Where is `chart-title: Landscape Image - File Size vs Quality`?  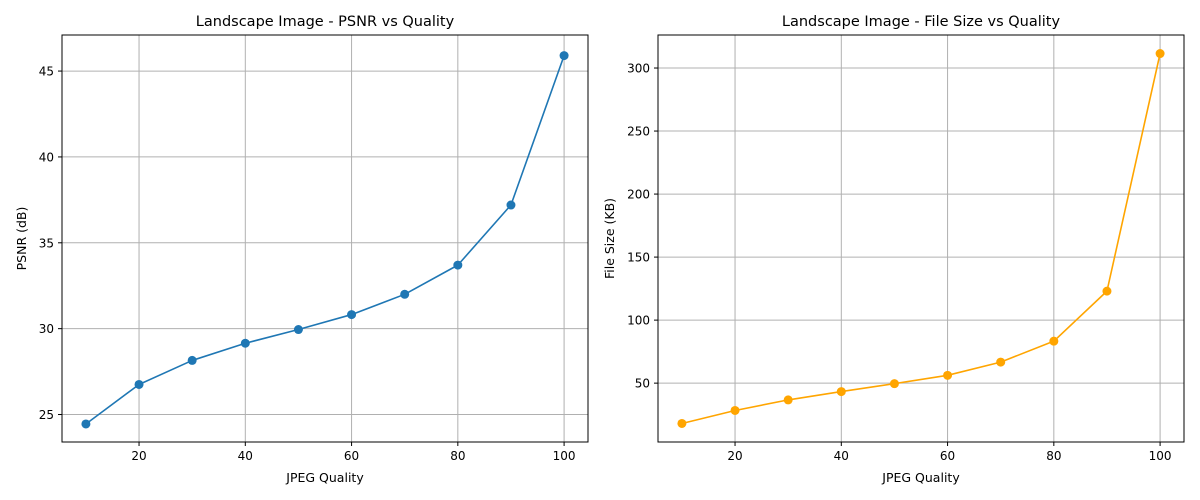
chart-title: Landscape Image - File Size vs Quality is located at coordinates (921, 22).